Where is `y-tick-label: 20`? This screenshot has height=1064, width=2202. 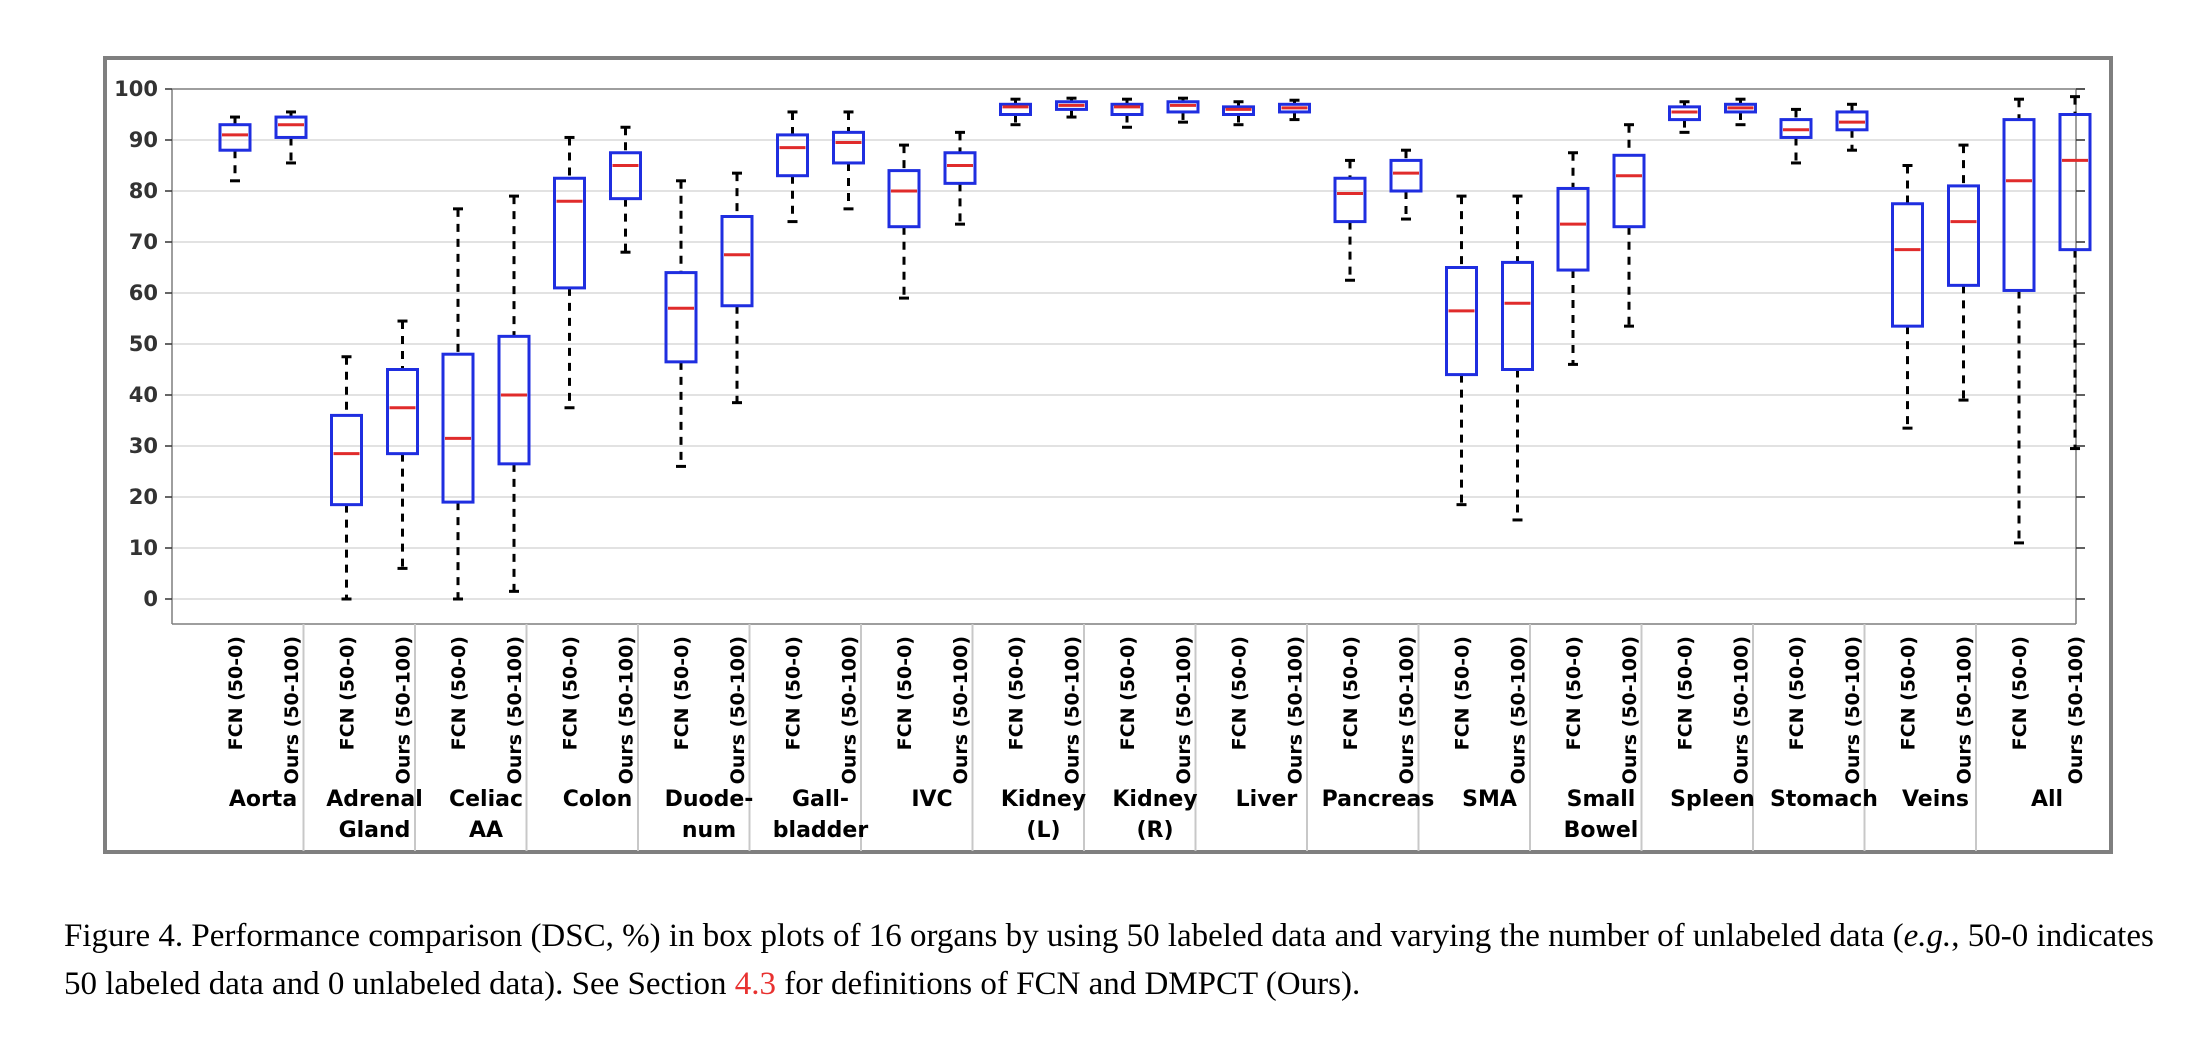
y-tick-label: 20 is located at coordinates (143, 497).